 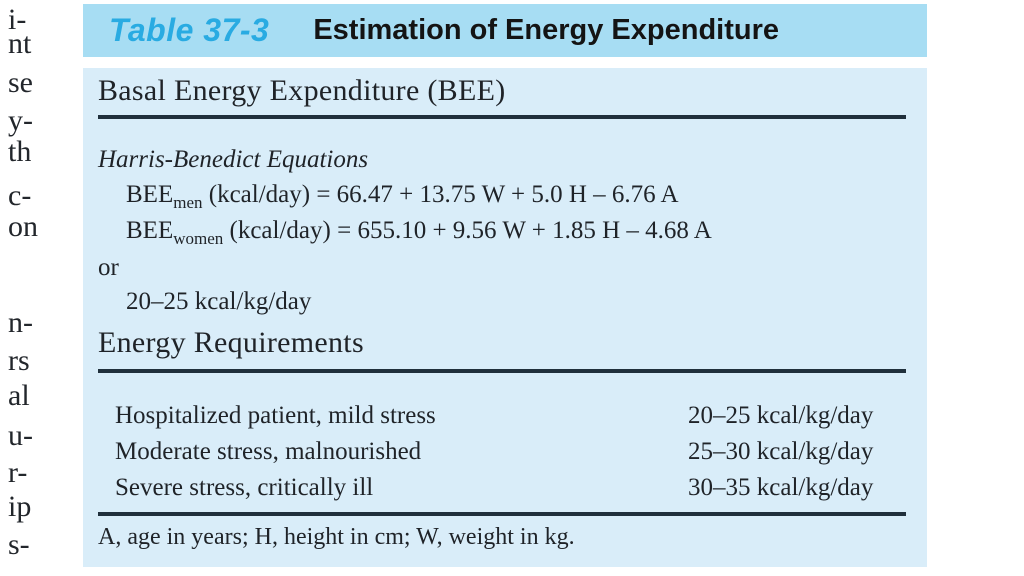 I want to click on margin-text-fragment: u-, so click(x=20, y=435).